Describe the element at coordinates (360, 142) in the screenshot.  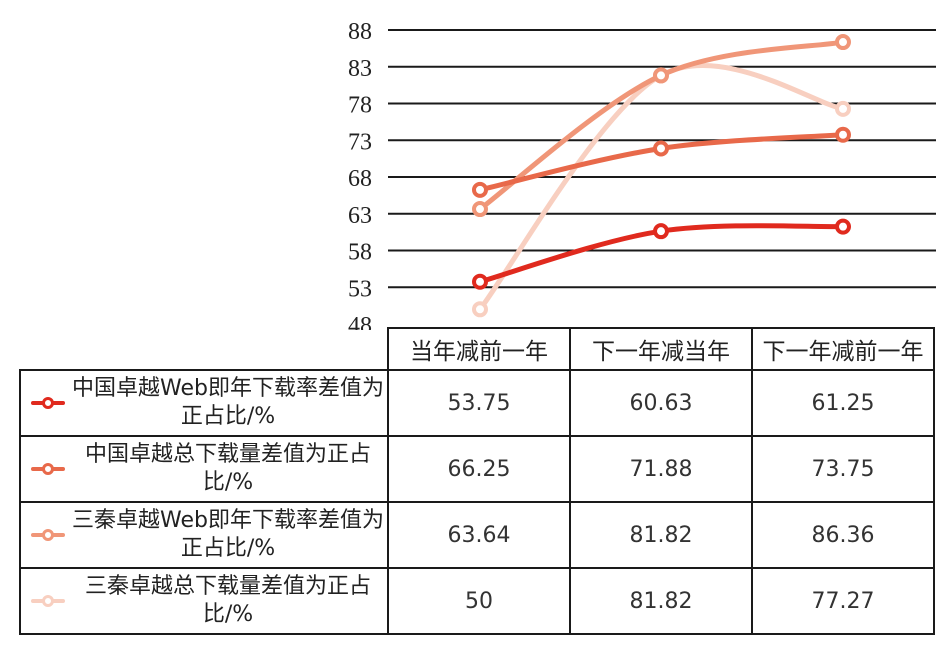
I see `y-tick-label: 73` at that location.